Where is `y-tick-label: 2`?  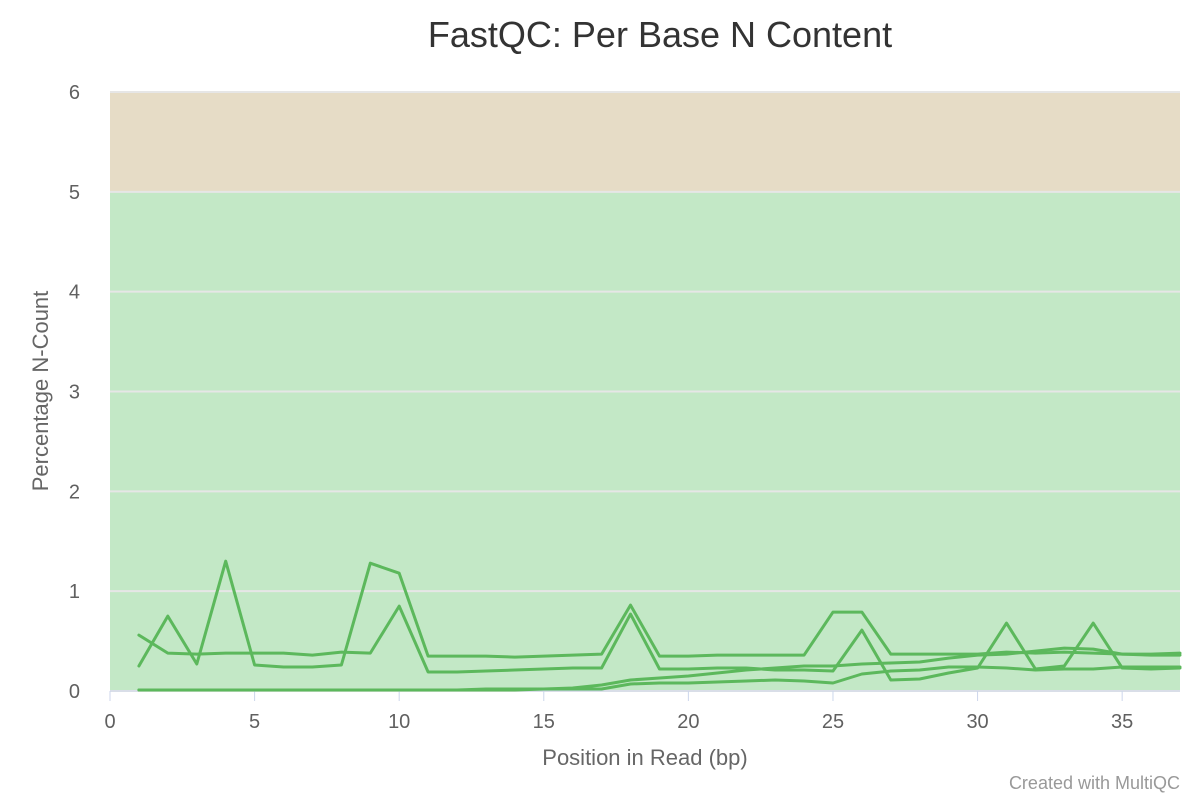
y-tick-label: 2 is located at coordinates (74, 492).